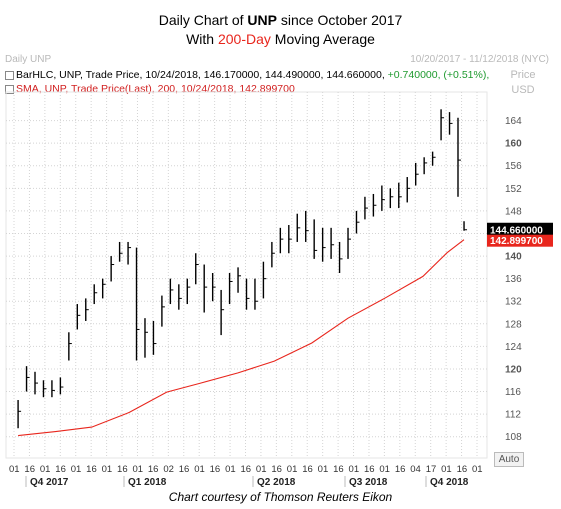 This screenshot has height=509, width=561. Describe the element at coordinates (513, 369) in the screenshot. I see `y-tick-label: 120` at that location.